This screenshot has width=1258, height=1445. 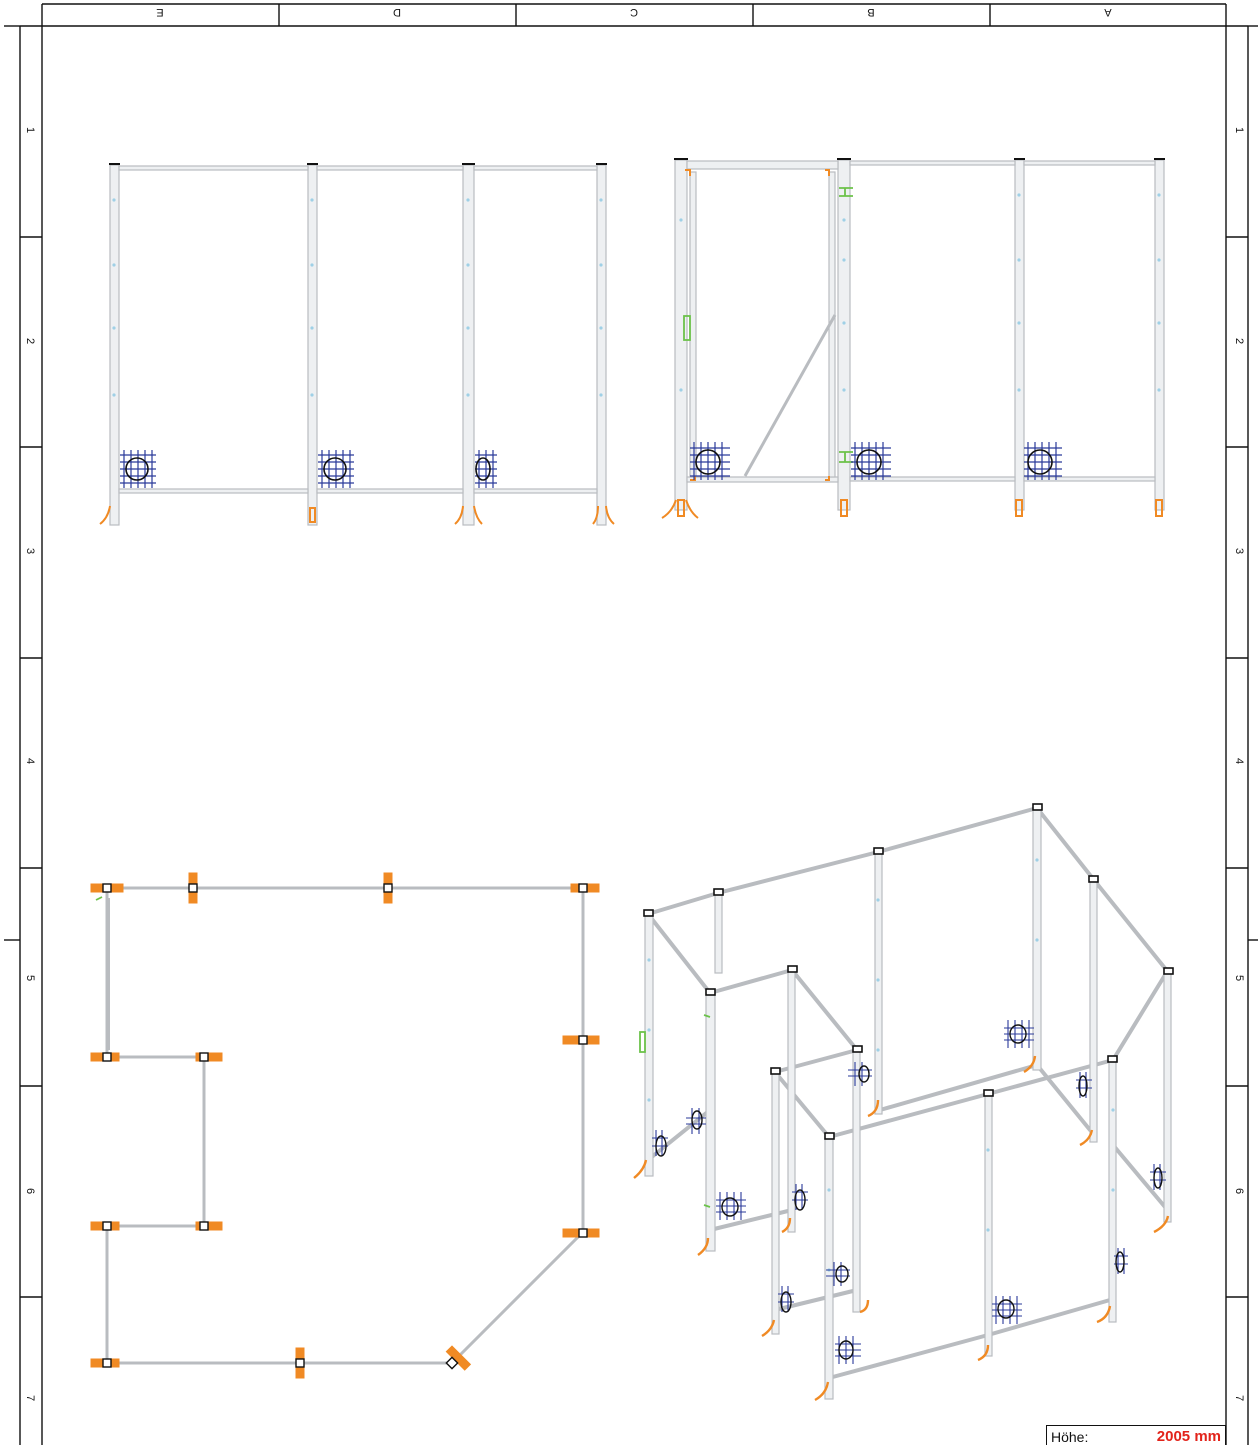 I want to click on plan-view, so click(x=345, y=1125).